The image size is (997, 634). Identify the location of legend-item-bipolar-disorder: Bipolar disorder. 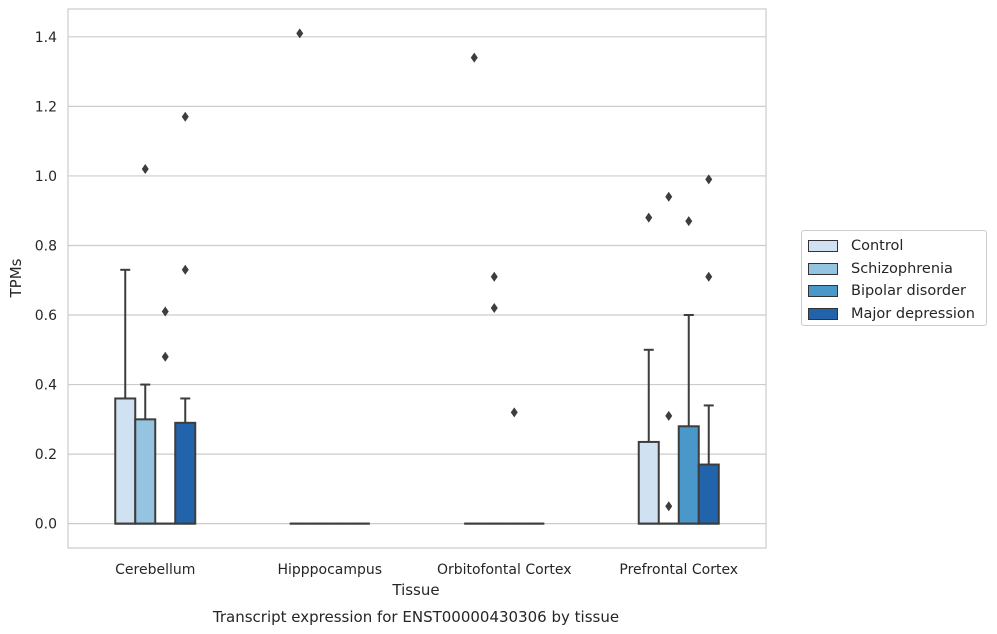
(897, 291).